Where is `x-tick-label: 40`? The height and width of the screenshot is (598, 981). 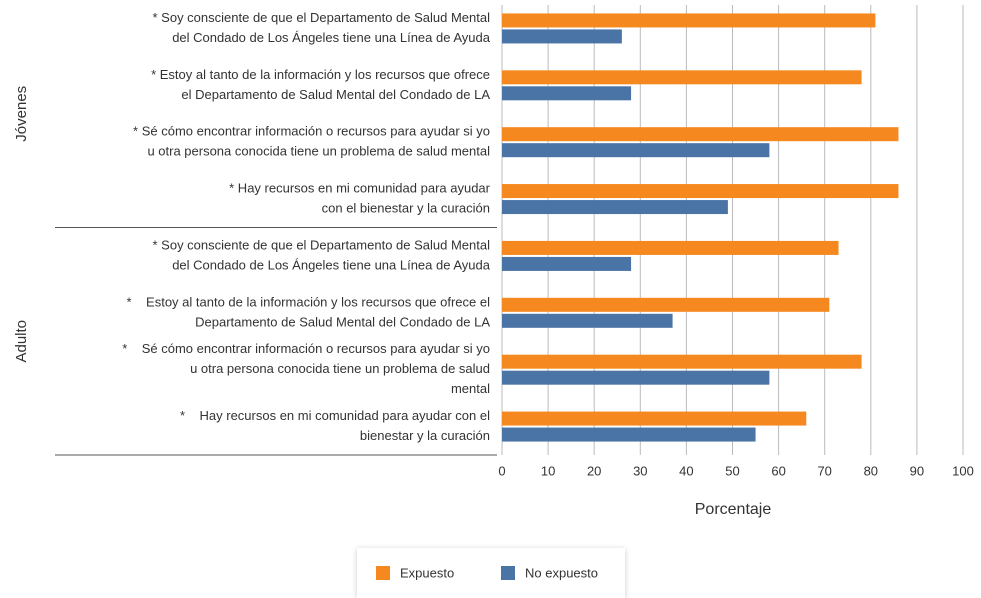 x-tick-label: 40 is located at coordinates (686, 470).